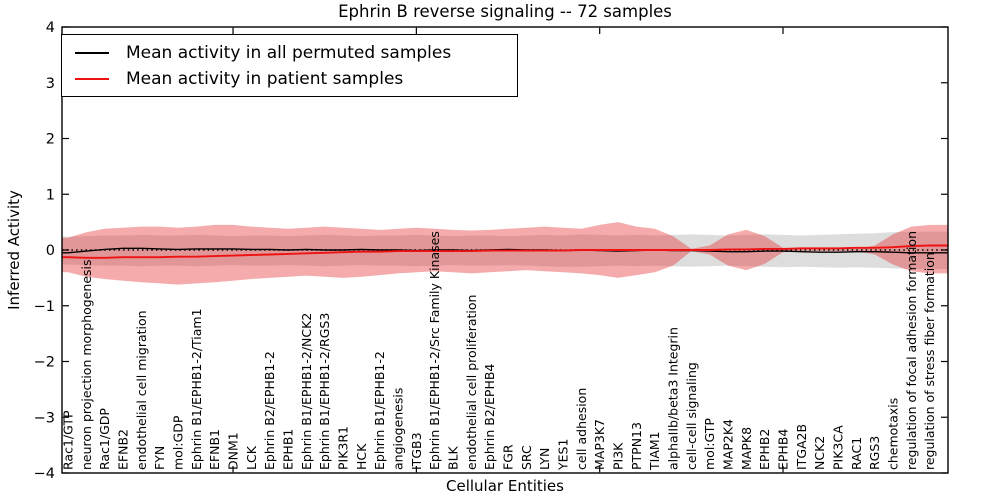 The height and width of the screenshot is (500, 1000). I want to click on y-tick-label: 3, so click(50, 84).